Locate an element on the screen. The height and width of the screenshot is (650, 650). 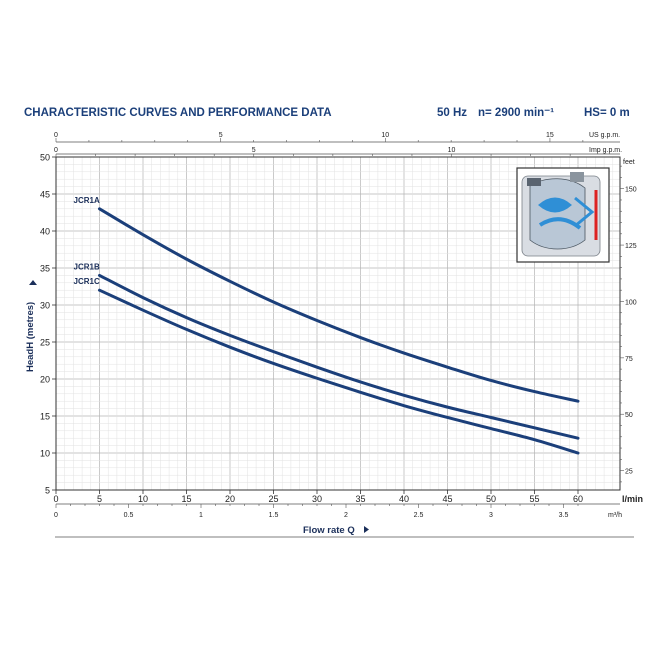
y-tick-label: 25 is located at coordinates (45, 343).